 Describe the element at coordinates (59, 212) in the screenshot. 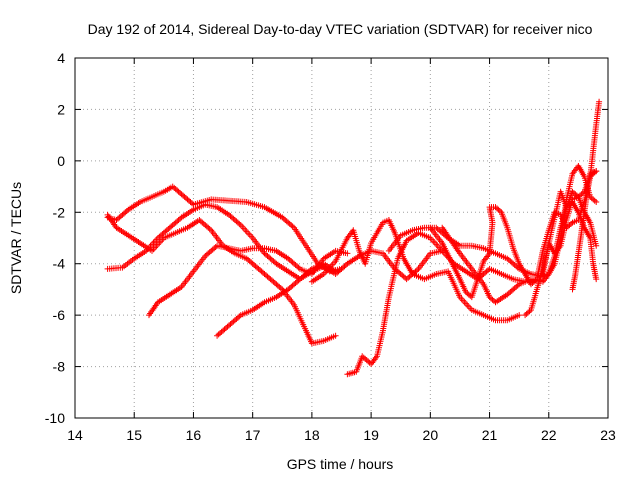

I see `y-tick-label: -2` at that location.